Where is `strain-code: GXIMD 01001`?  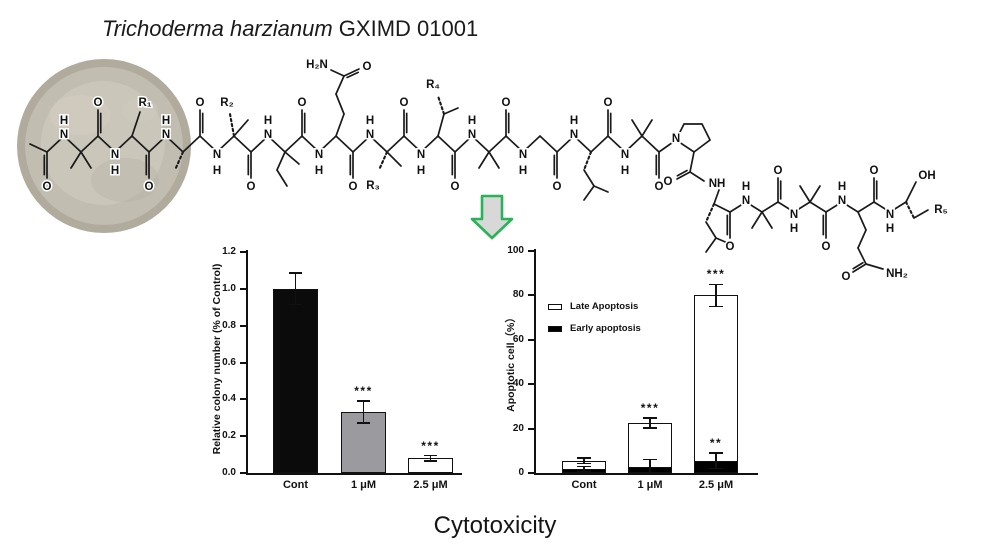
strain-code: GXIMD 01001 is located at coordinates (405, 28).